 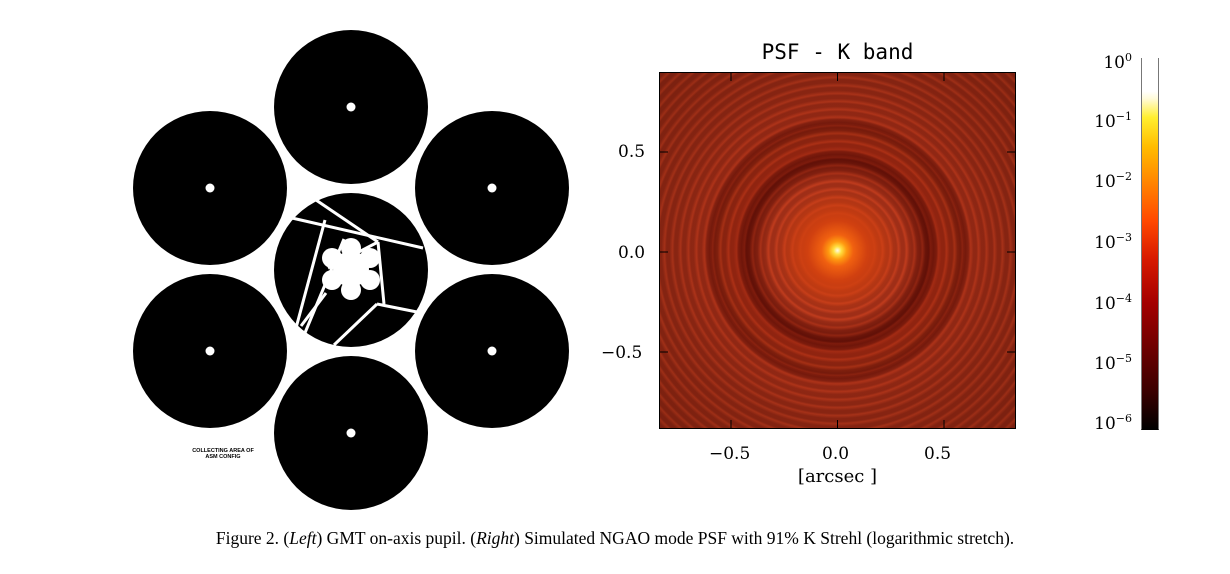 I want to click on psf-title: PSF - K band, so click(x=837, y=52).